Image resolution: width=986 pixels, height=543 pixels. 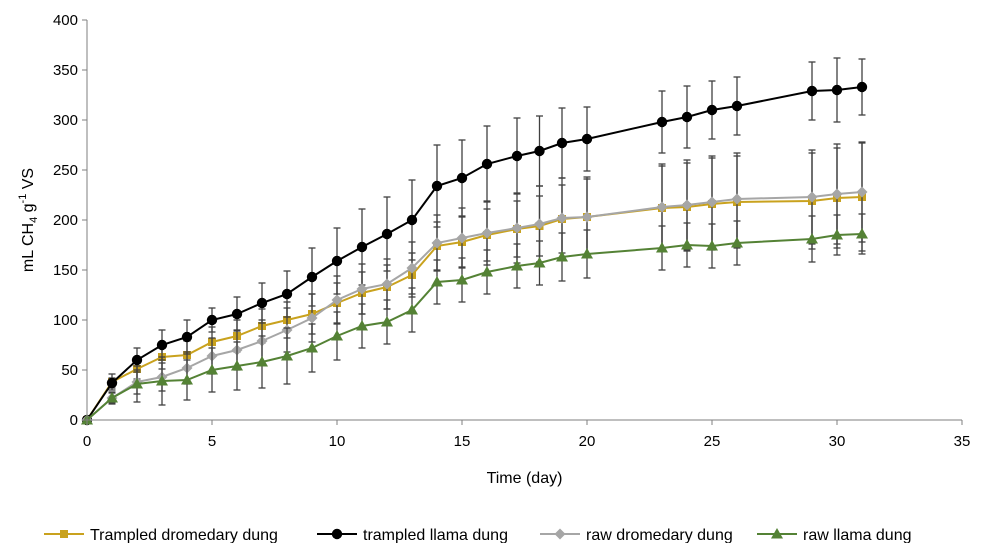 I want to click on legend-label: Trampled dromedary dung, so click(x=184, y=535).